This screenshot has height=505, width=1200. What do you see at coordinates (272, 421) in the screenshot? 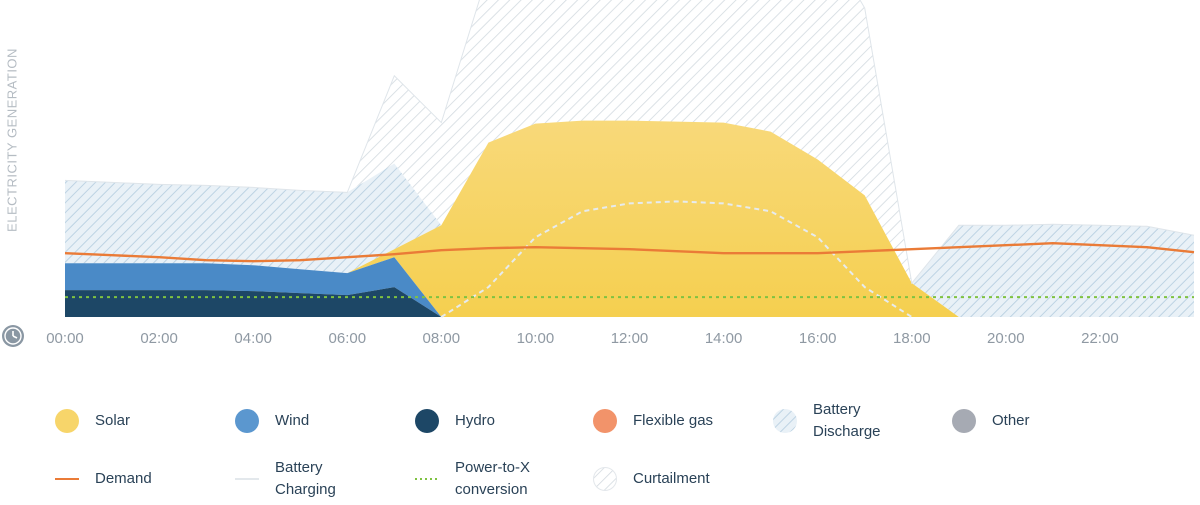
I see `legend-item-wind: Wind` at bounding box center [272, 421].